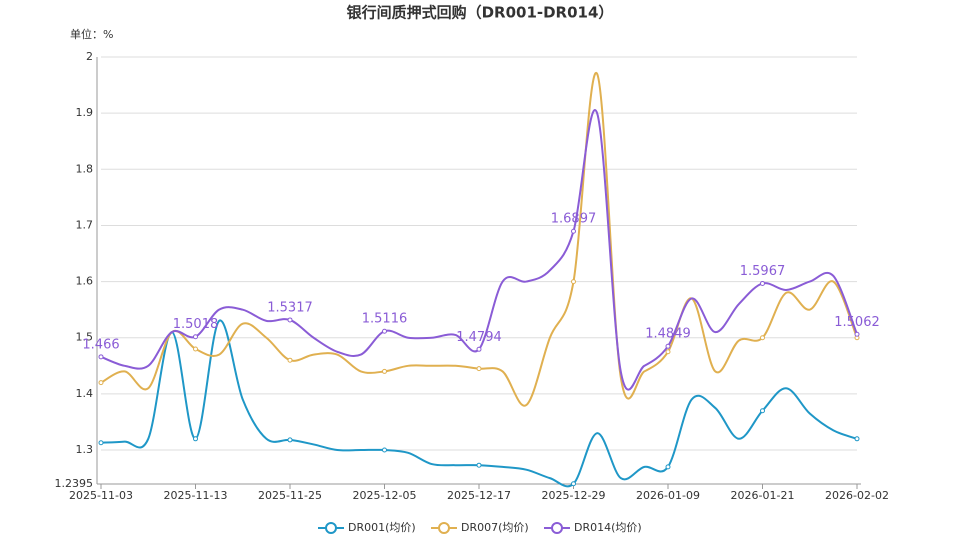  I want to click on chart-title: 银行间质押式回购（DR001-DR014）, so click(480, 13).